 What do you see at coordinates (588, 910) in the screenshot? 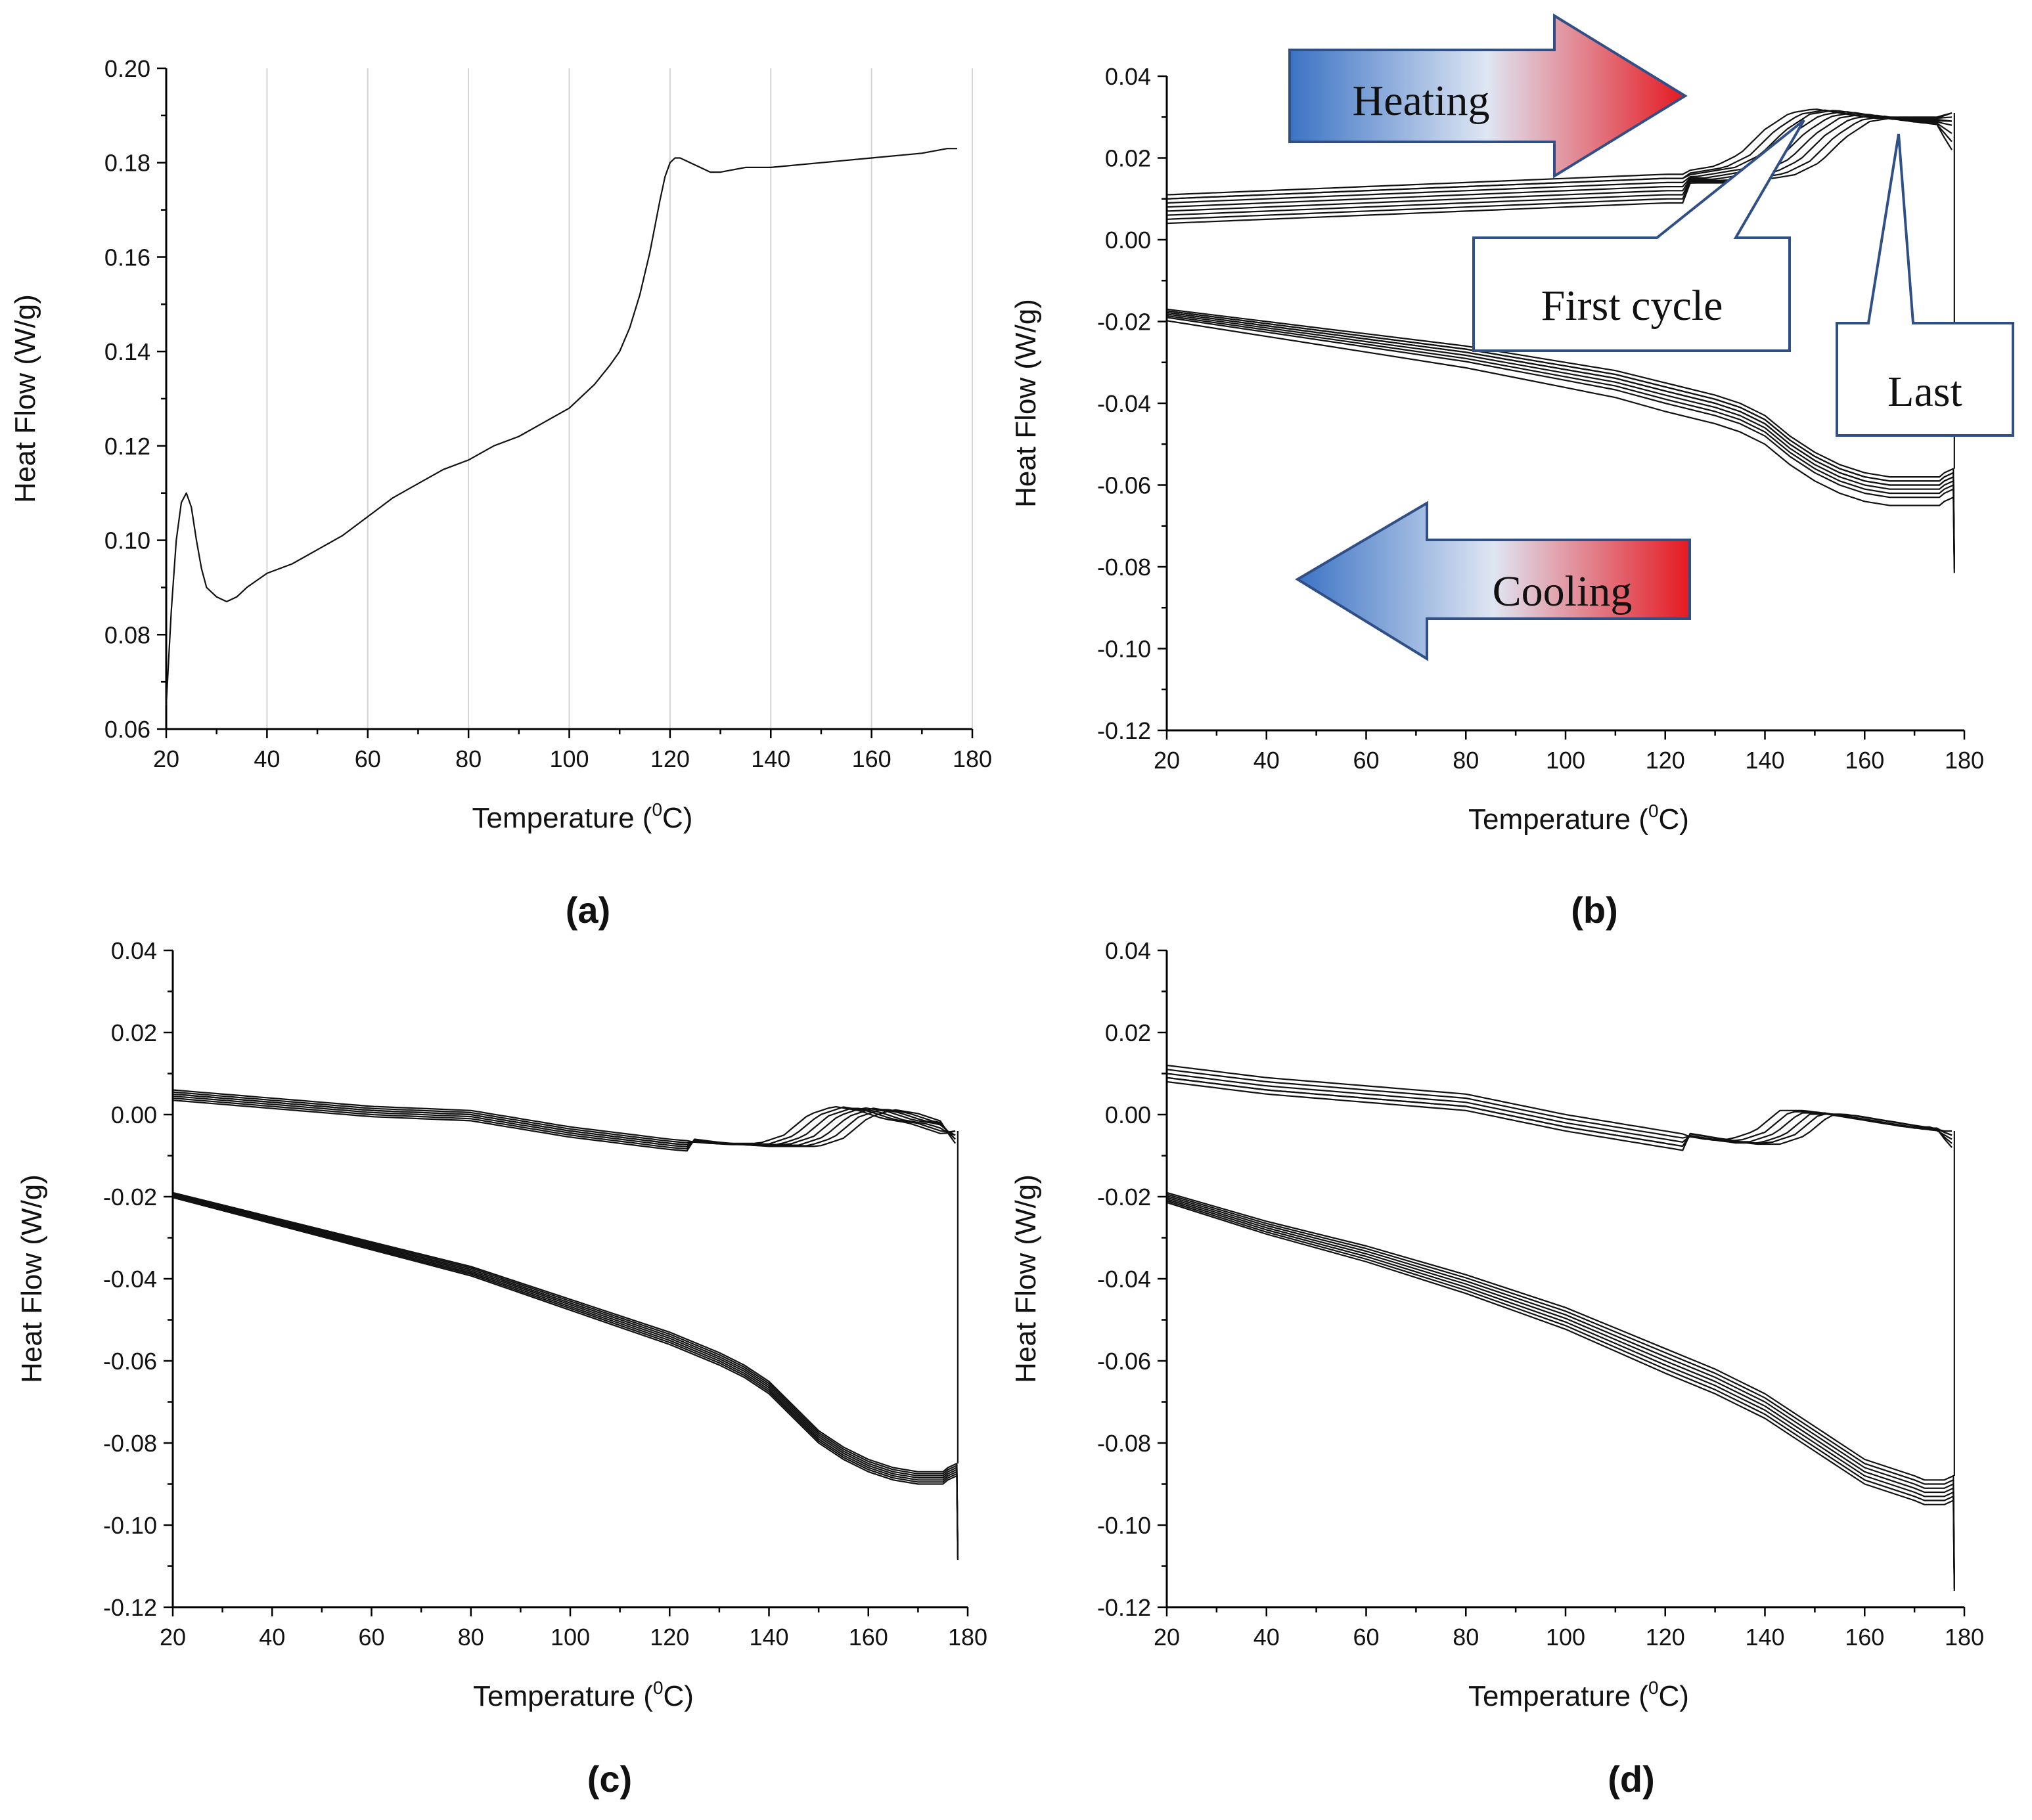
I see `panel-label: (a)` at bounding box center [588, 910].